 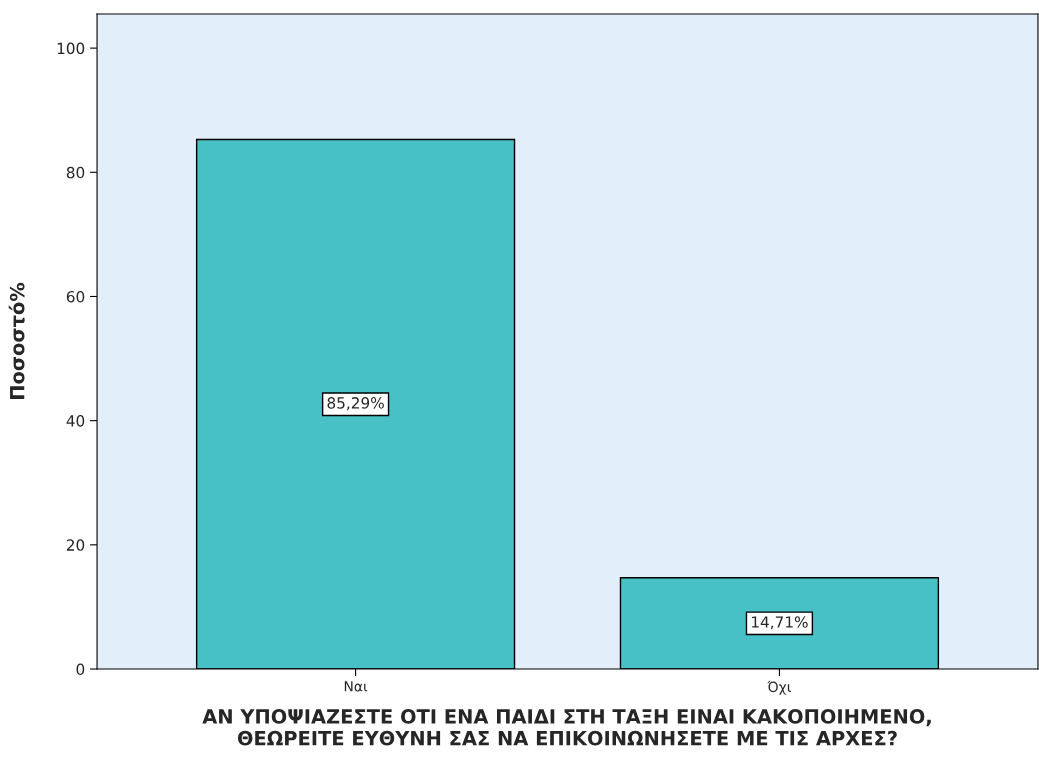 What do you see at coordinates (356, 686) in the screenshot?
I see `x-tick-label: Ναι` at bounding box center [356, 686].